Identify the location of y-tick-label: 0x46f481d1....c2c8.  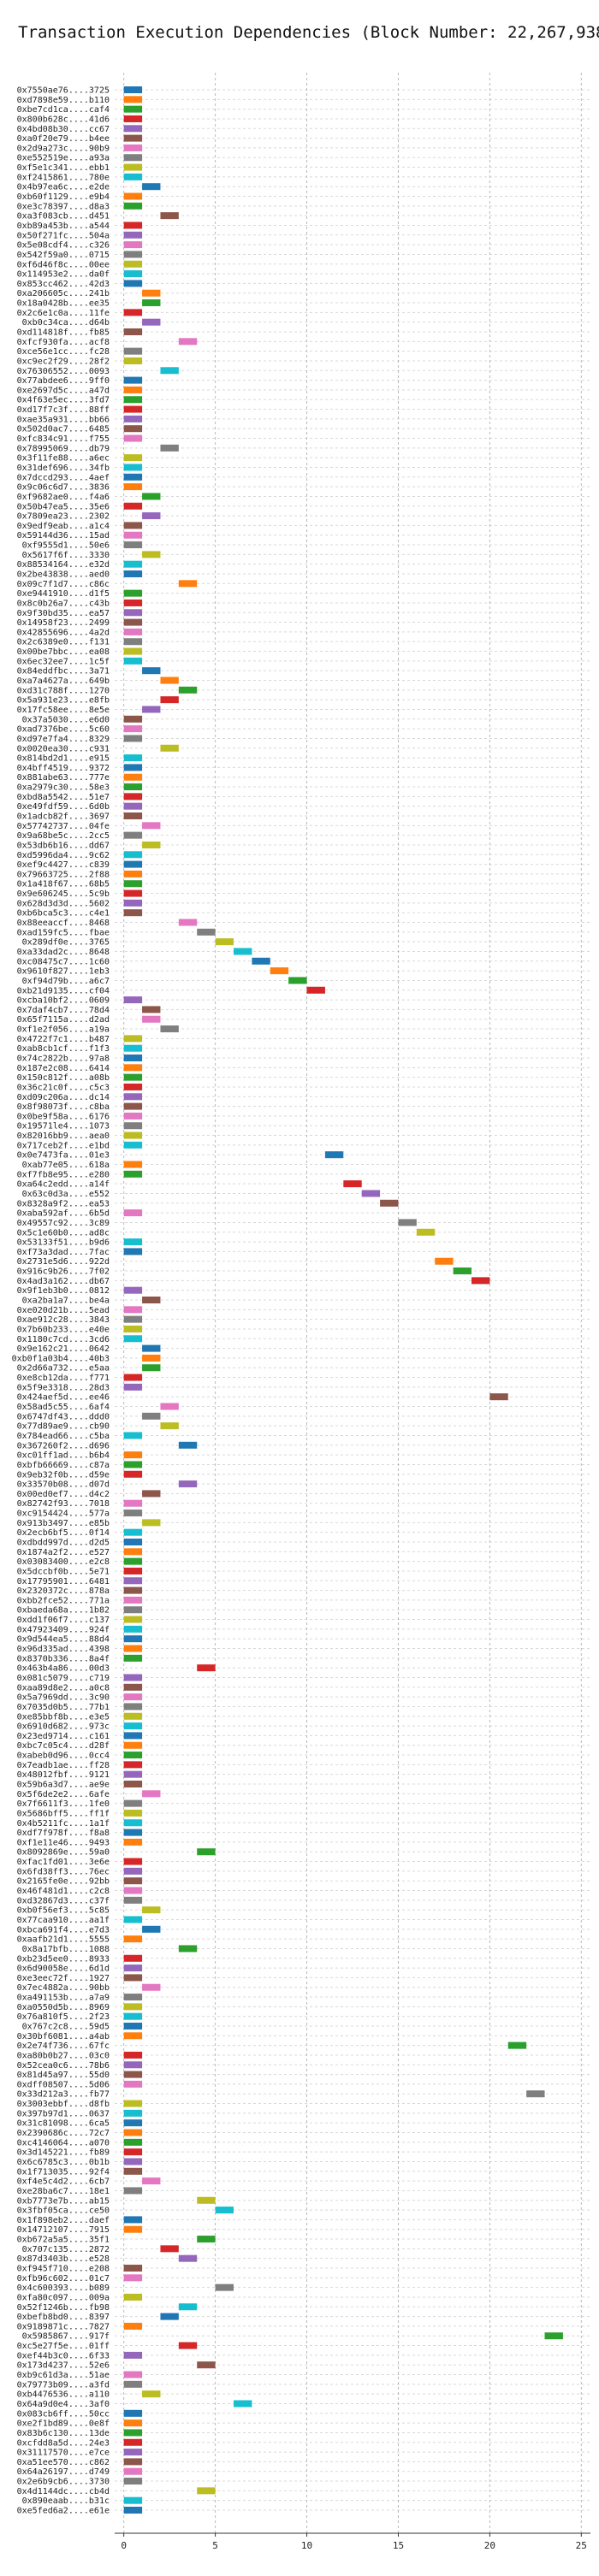
(64, 1891).